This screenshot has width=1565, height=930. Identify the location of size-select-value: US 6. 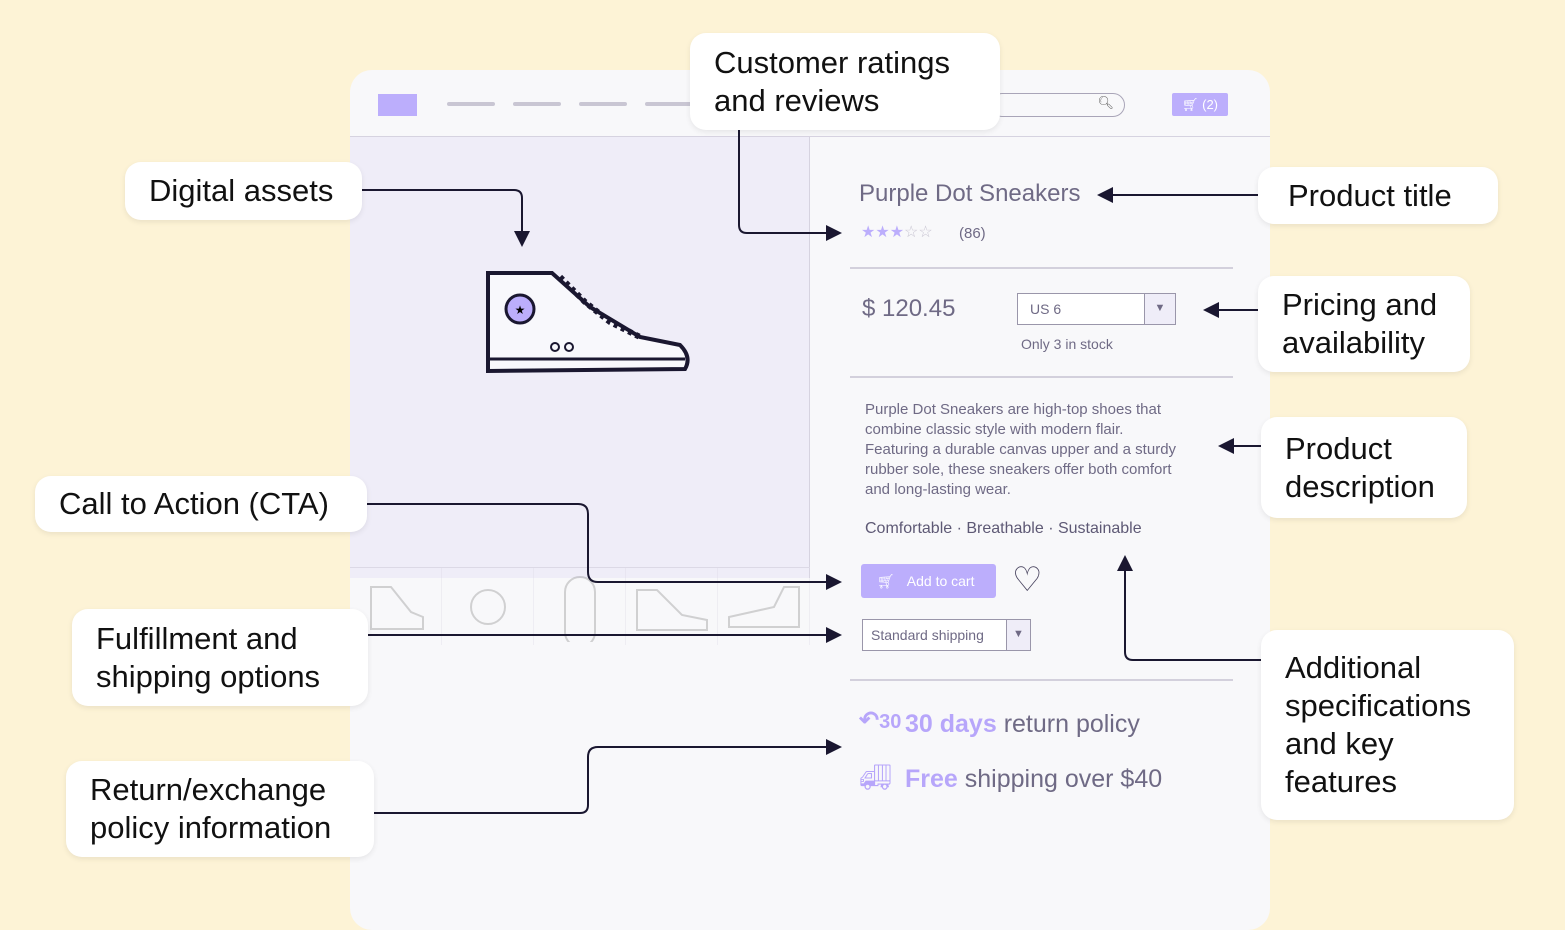
(1046, 309).